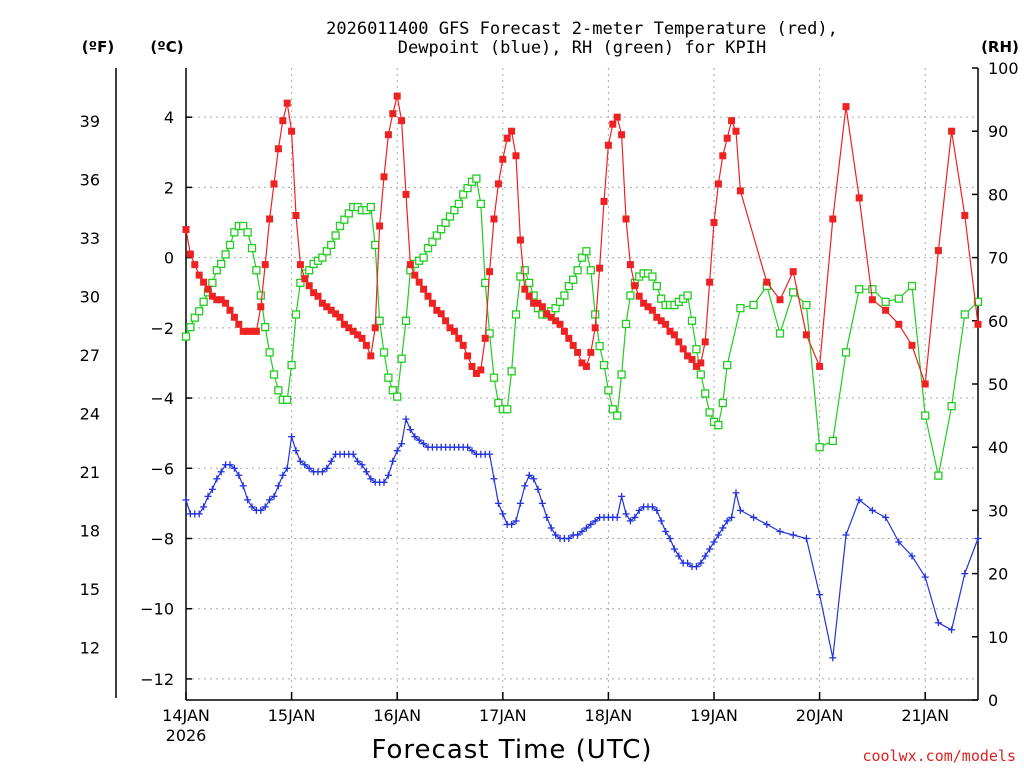  I want to click on celsius-tick-label: −6, so click(162, 468).